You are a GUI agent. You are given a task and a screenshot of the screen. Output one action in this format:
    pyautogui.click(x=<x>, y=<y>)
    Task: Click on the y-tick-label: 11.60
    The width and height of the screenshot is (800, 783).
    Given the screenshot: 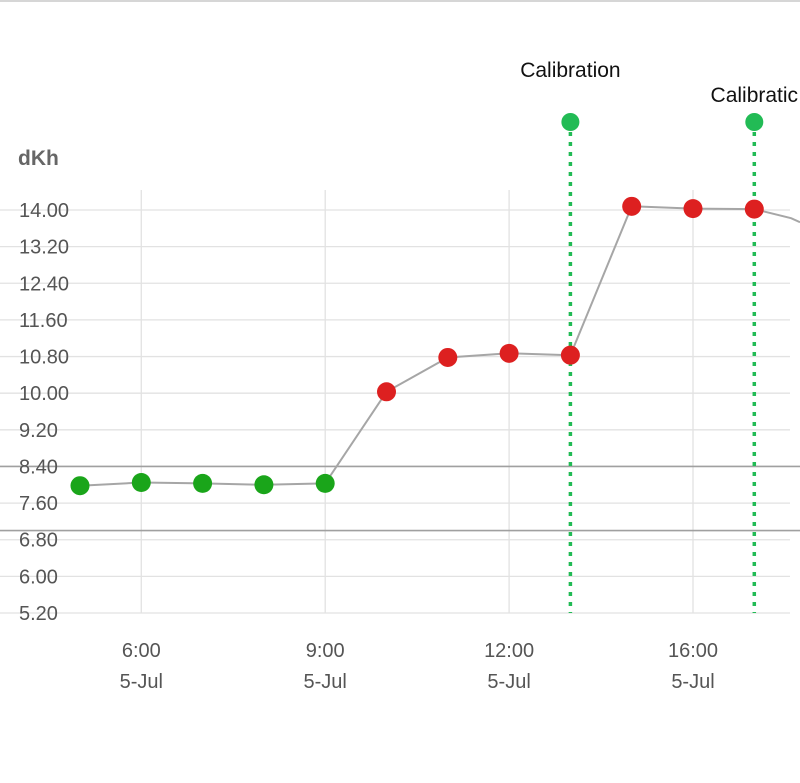 What is the action you would take?
    pyautogui.click(x=43, y=321)
    